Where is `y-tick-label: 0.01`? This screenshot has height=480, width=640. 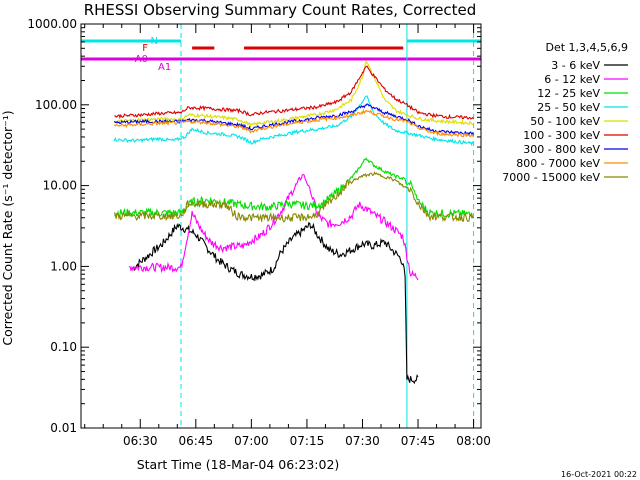 y-tick-label: 0.01 is located at coordinates (63, 428).